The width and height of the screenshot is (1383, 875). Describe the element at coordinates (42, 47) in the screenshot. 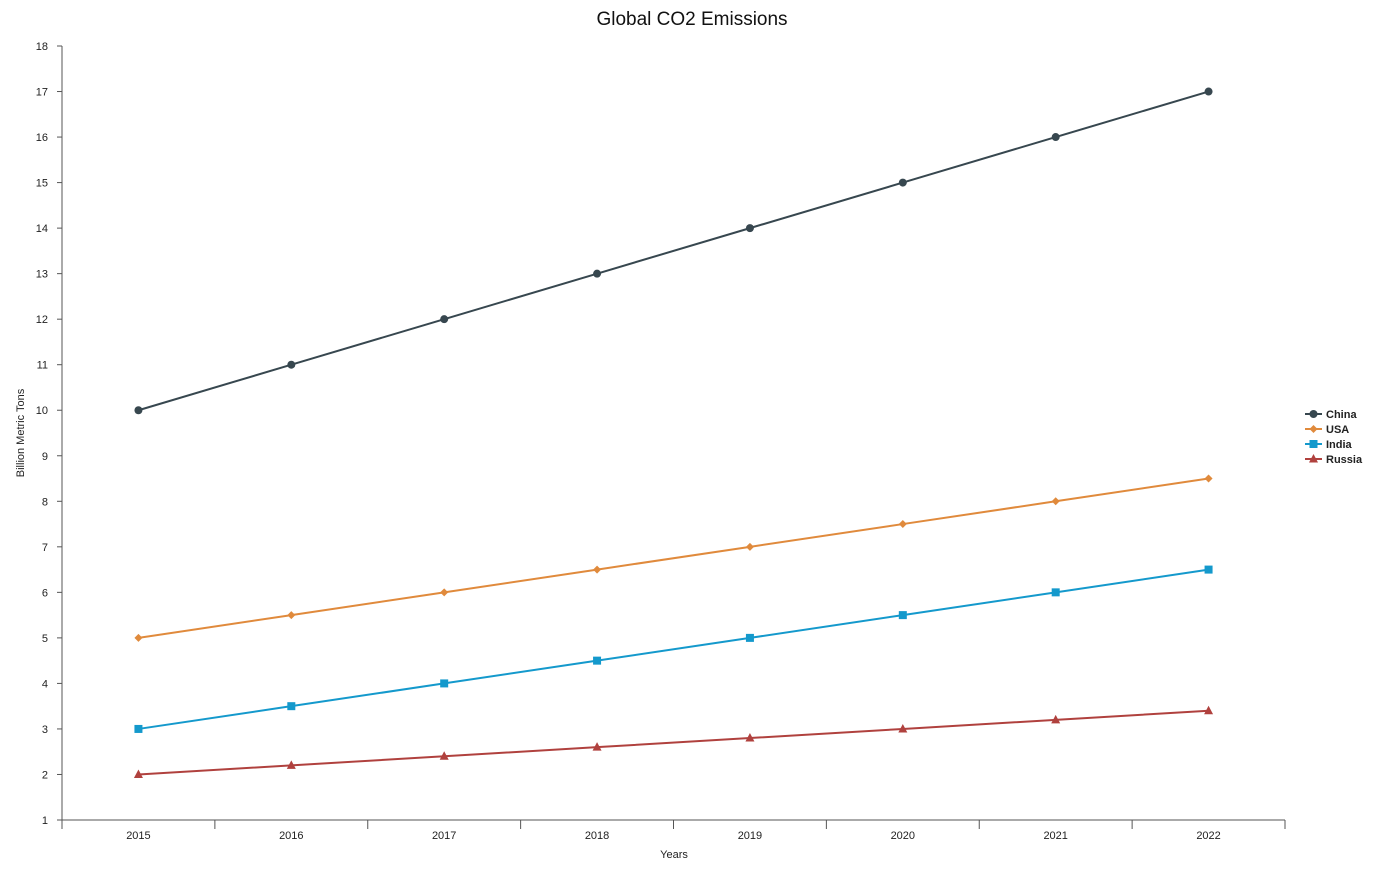

I see `y-tick-label: 18` at that location.